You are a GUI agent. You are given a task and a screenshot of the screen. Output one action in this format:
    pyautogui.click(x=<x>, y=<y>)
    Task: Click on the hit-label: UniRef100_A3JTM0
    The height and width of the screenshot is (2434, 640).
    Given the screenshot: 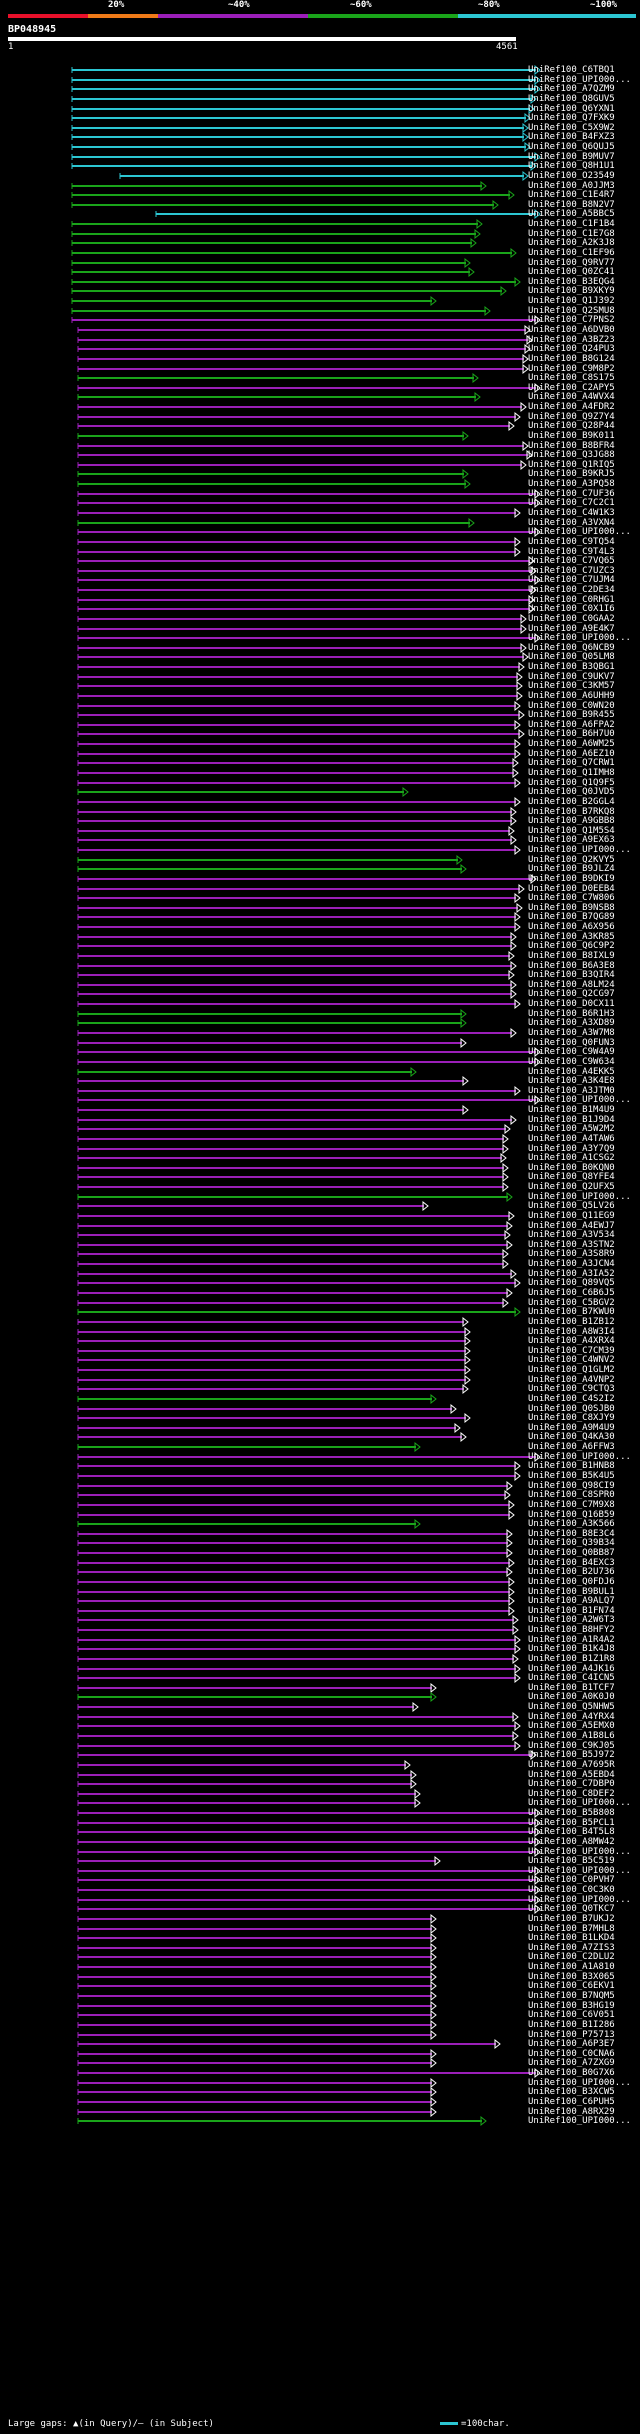 What is the action you would take?
    pyautogui.click(x=571, y=1091)
    